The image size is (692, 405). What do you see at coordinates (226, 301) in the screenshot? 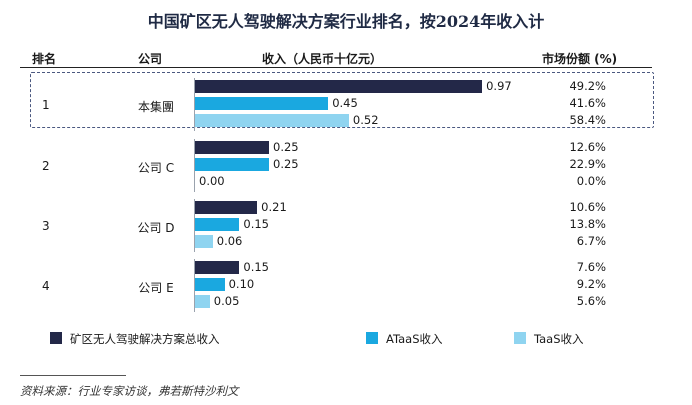
I see `data-label: 0.05` at bounding box center [226, 301].